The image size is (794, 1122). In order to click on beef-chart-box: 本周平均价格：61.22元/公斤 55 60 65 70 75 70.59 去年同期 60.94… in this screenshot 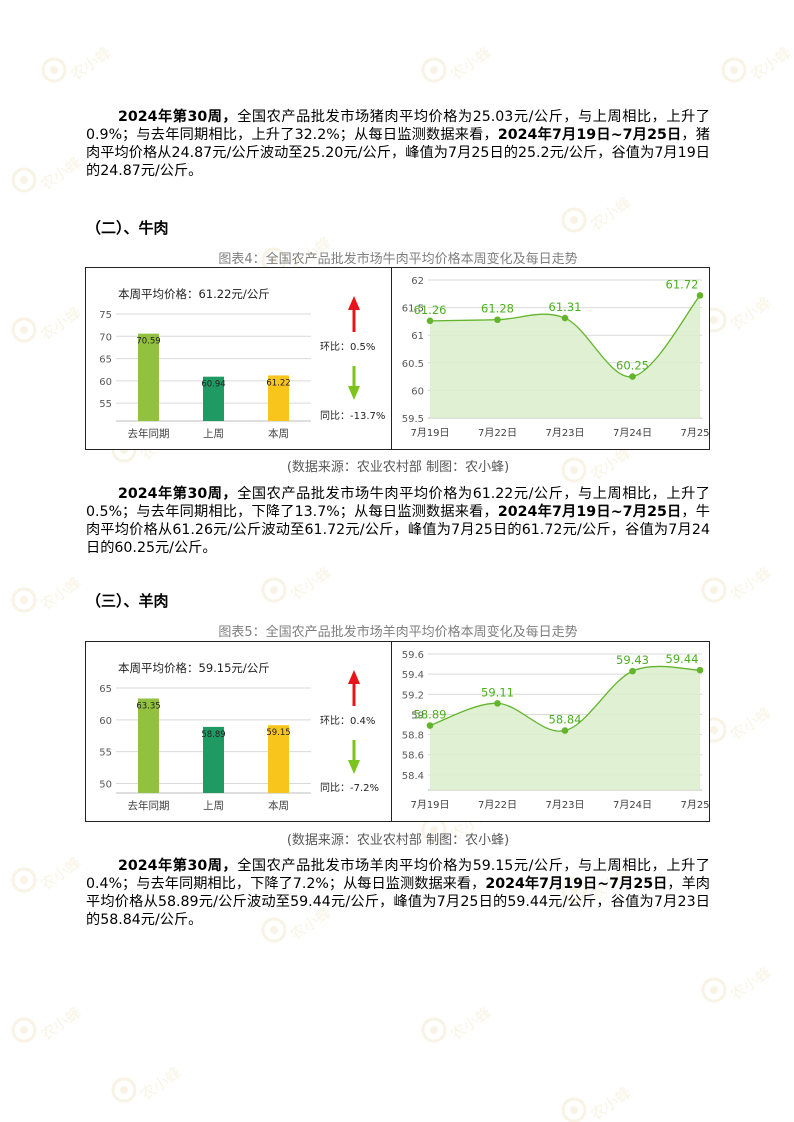, I will do `click(397, 358)`.